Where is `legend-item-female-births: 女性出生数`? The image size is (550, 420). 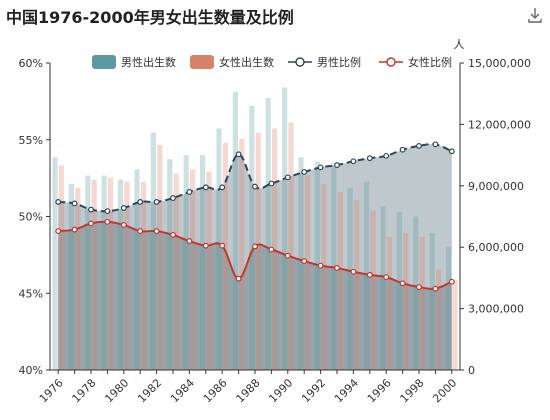
legend-item-female-births: 女性出生数 is located at coordinates (232, 62).